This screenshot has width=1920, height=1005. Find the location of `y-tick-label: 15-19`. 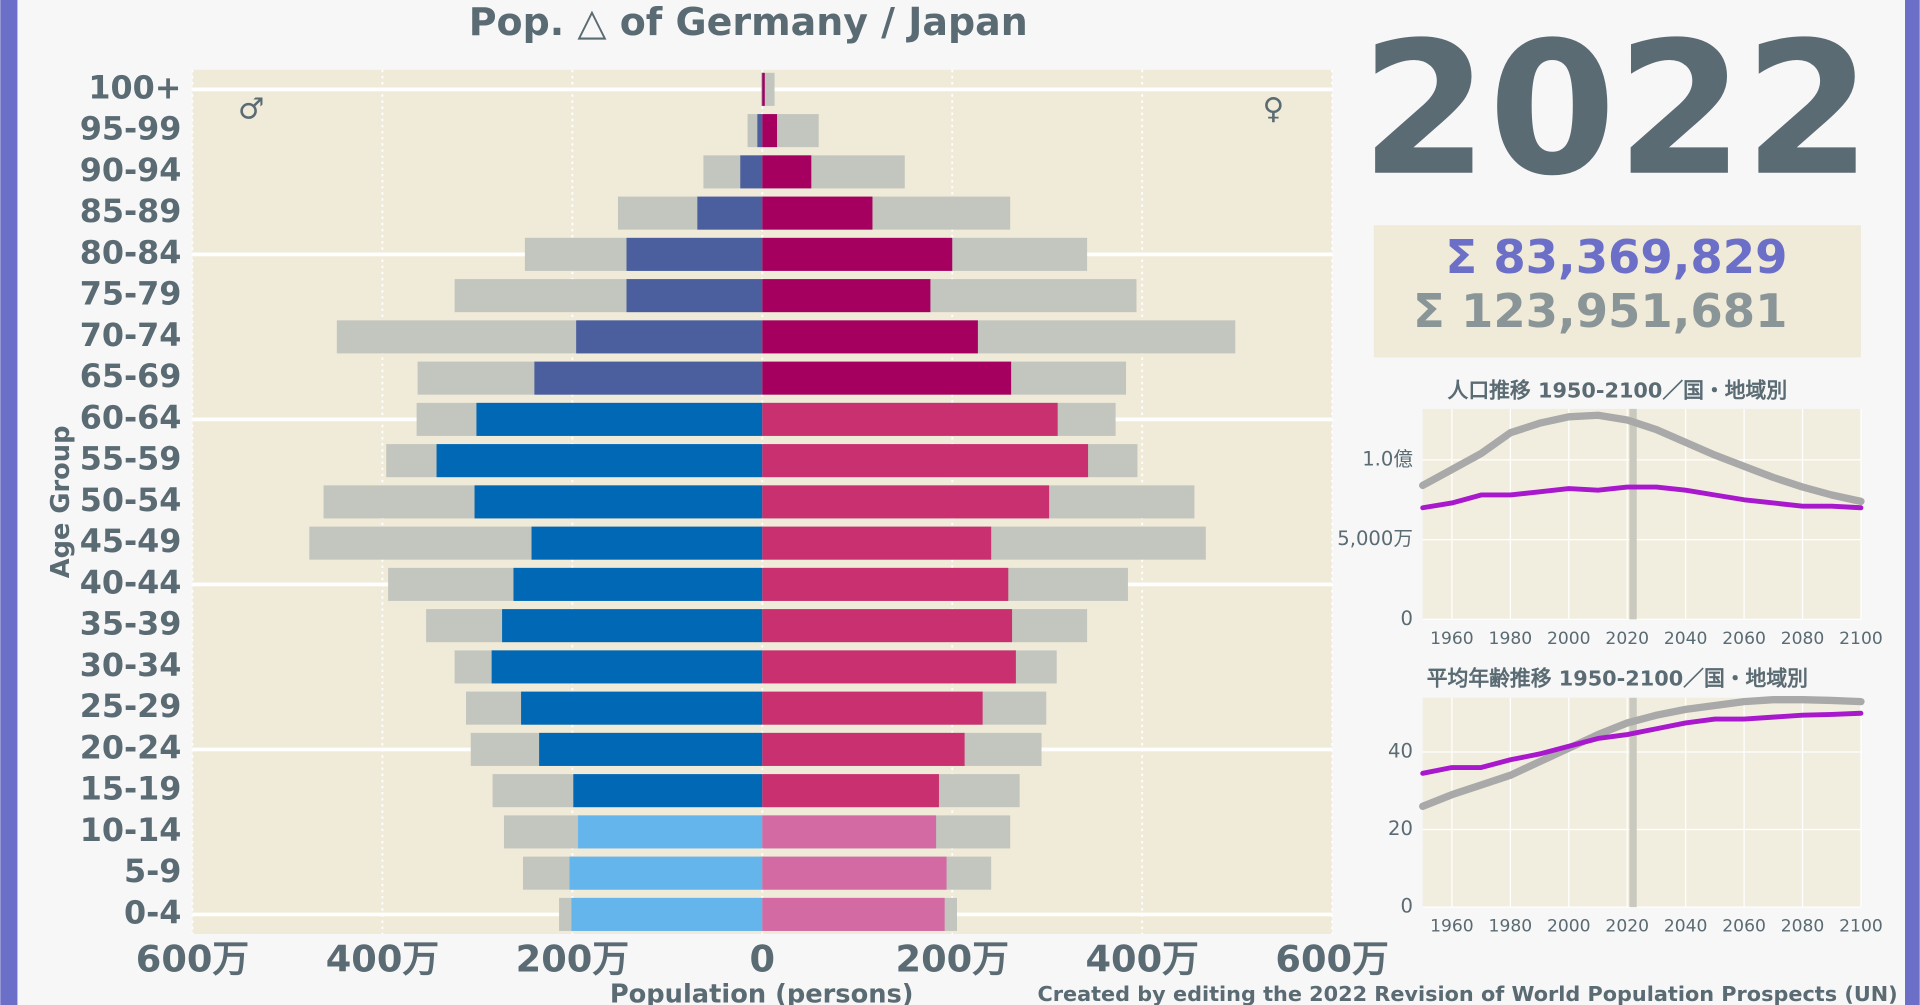

y-tick-label: 15-19 is located at coordinates (131, 789).